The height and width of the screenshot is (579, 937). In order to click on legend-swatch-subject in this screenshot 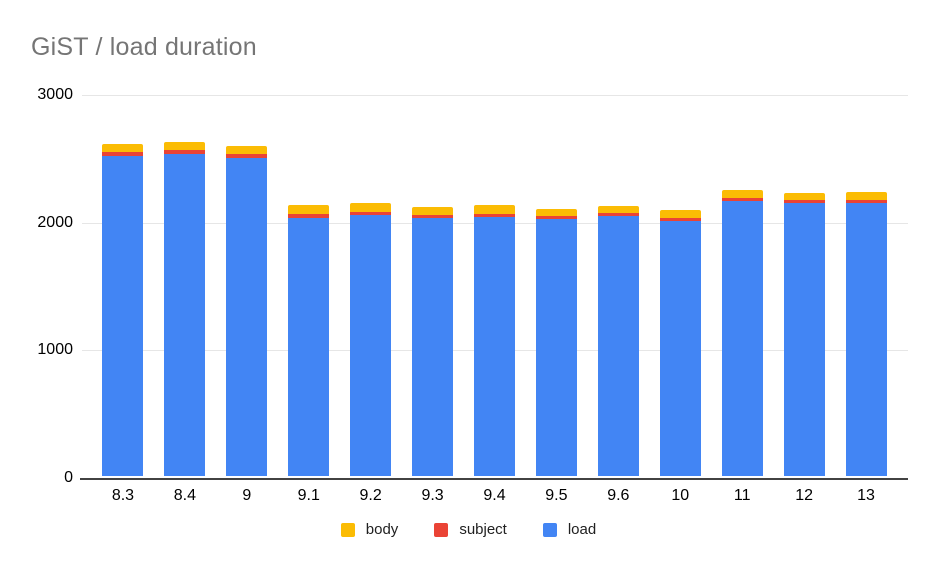, I will do `click(441, 529)`.